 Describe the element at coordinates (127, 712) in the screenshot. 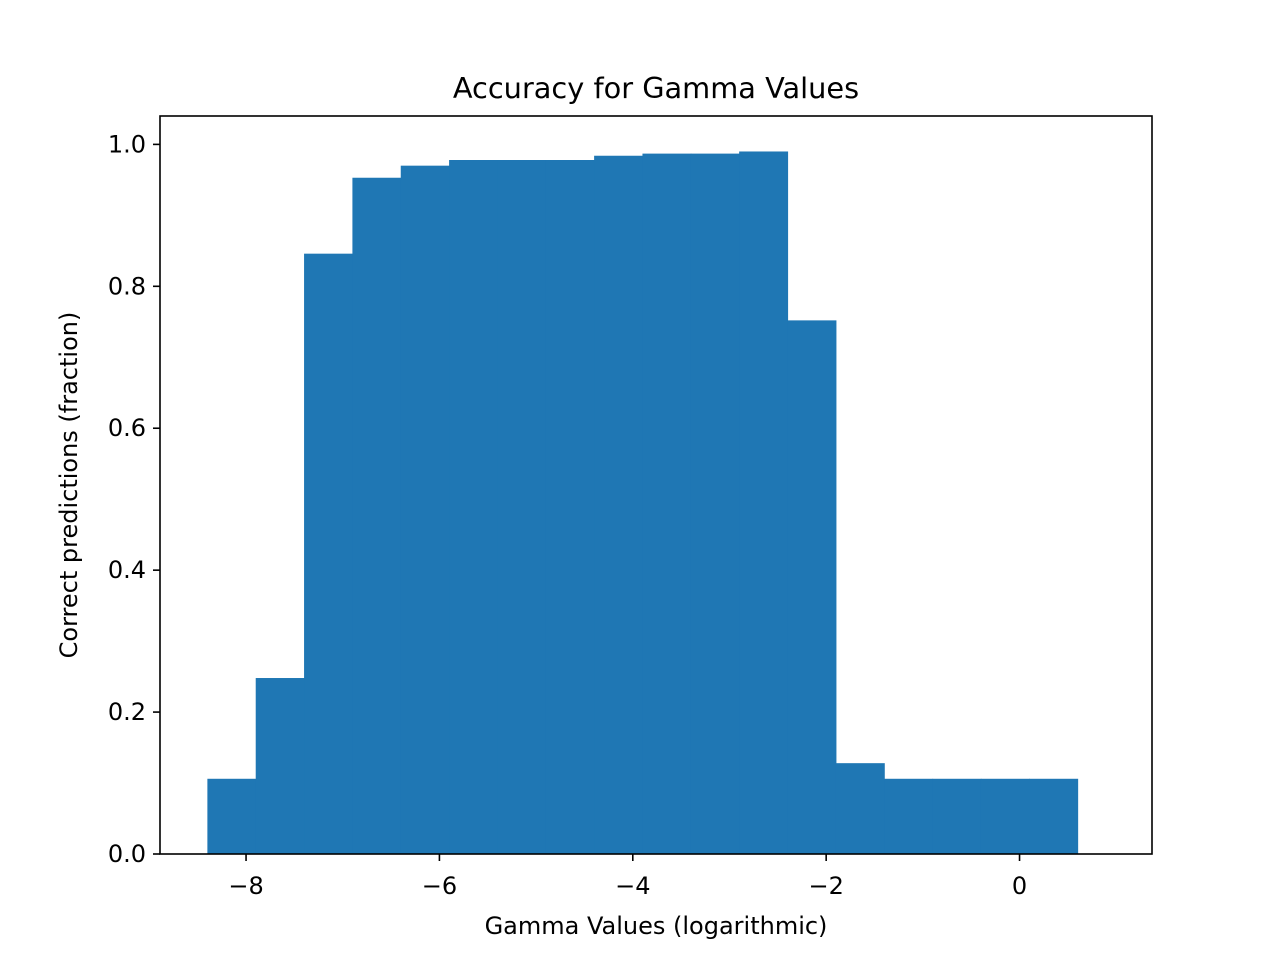

I see `y-tick-label: 0.2` at that location.